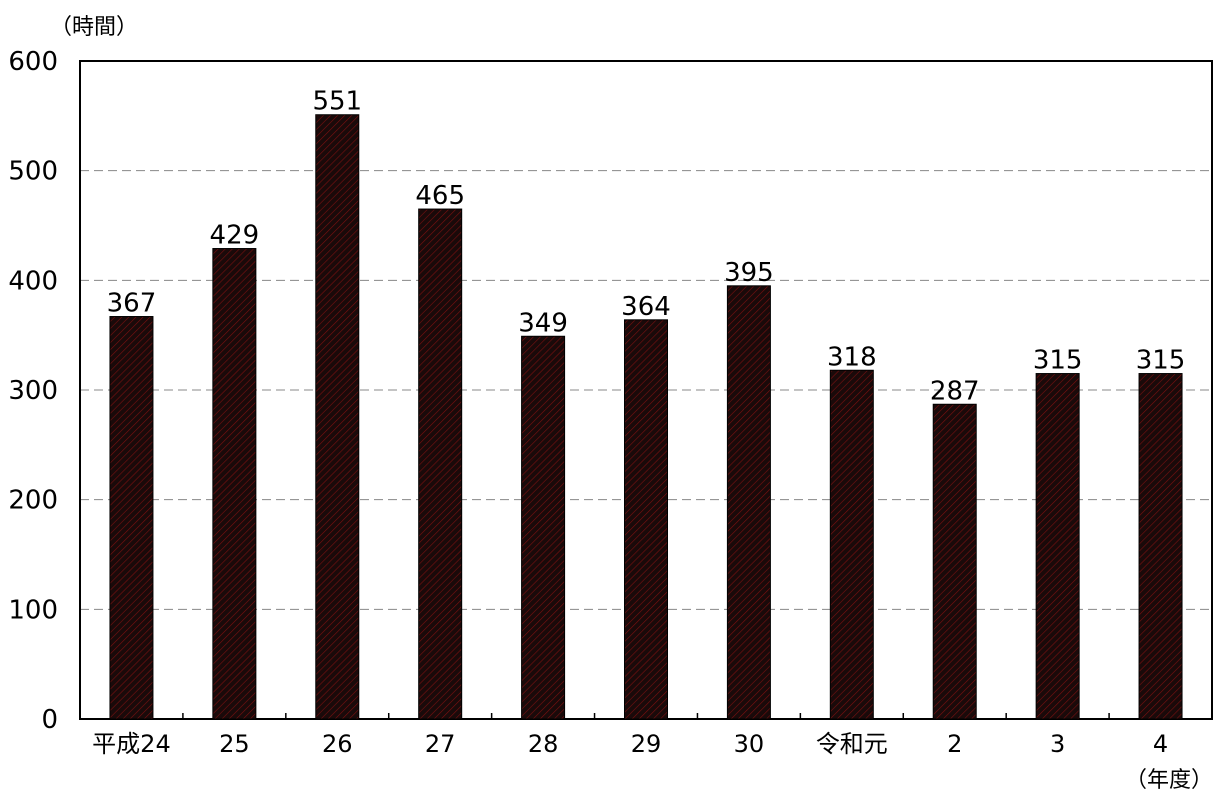 The height and width of the screenshot is (796, 1220). Describe the element at coordinates (1169, 780) in the screenshot. I see `x-axis-unit-label: （年度）` at that location.